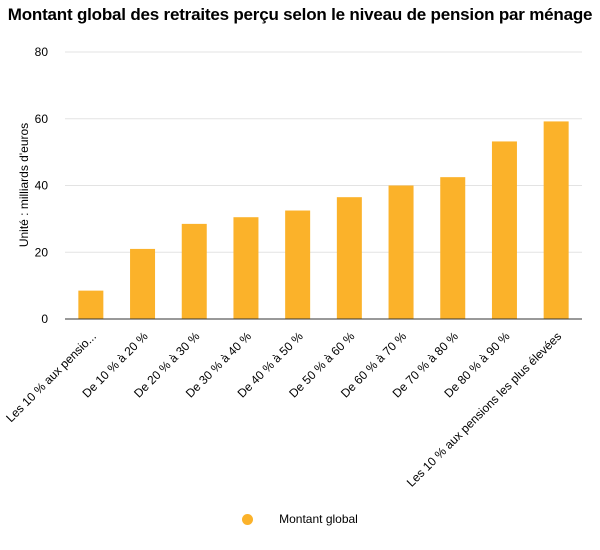 The width and height of the screenshot is (600, 550). Describe the element at coordinates (248, 519) in the screenshot. I see `legend-swatch` at that location.